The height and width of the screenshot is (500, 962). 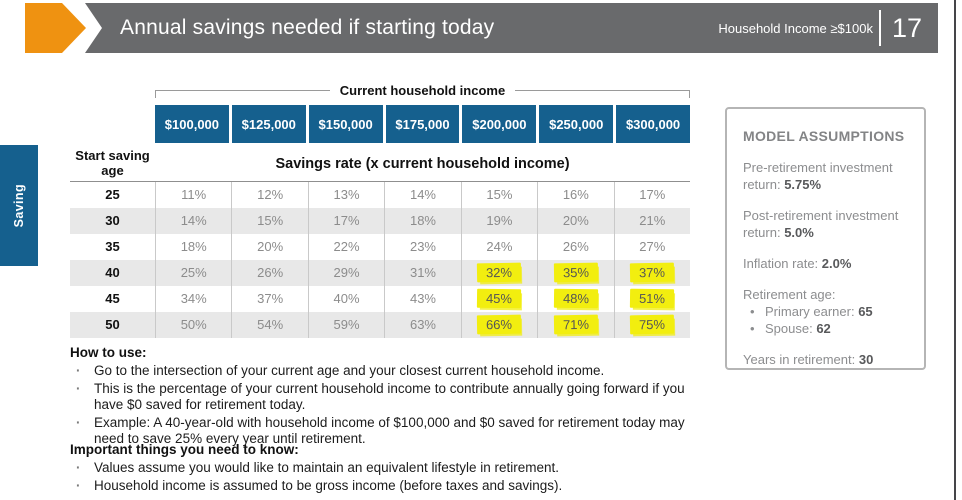 What do you see at coordinates (307, 27) in the screenshot?
I see `page-title: Annual savings needed if starting today` at bounding box center [307, 27].